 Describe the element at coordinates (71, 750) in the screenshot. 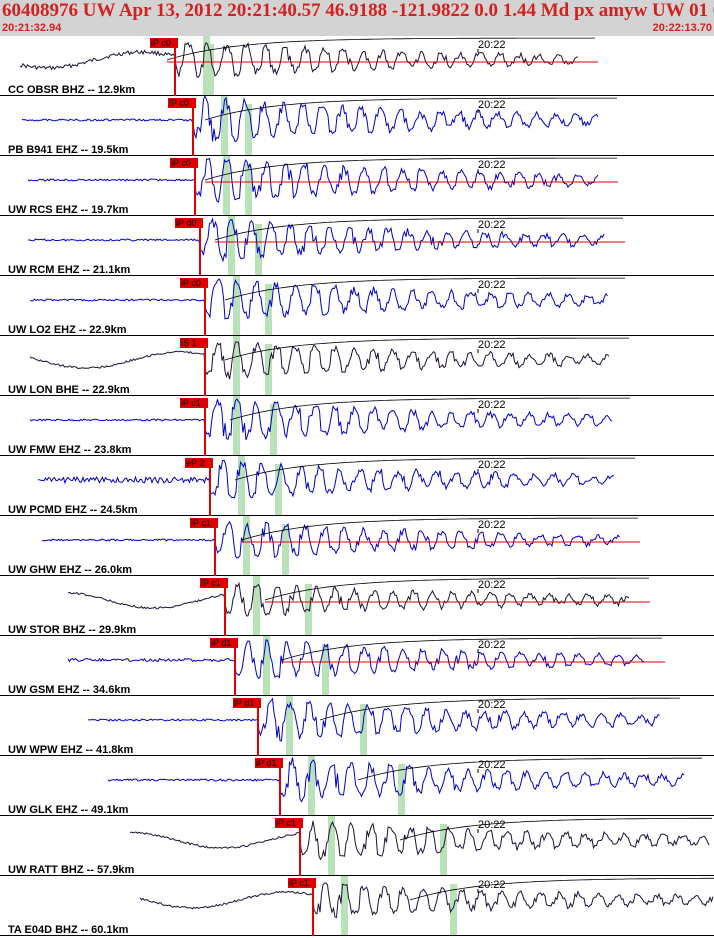

I see `station-label: UW WPW EHZ -- 41.8km` at that location.